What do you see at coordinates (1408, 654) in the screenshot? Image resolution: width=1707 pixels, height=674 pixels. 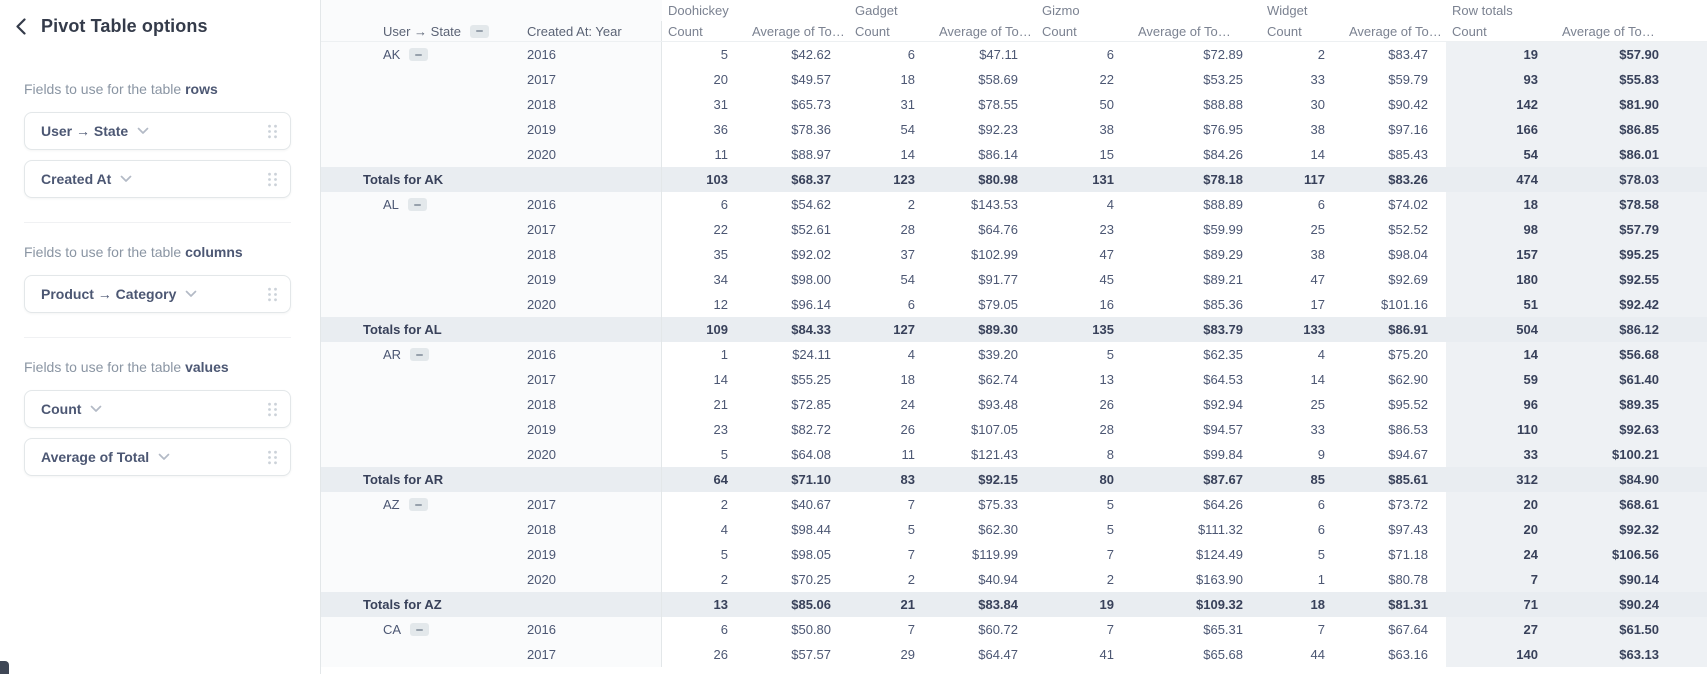 I see `widget-average-cell: $63.16` at bounding box center [1408, 654].